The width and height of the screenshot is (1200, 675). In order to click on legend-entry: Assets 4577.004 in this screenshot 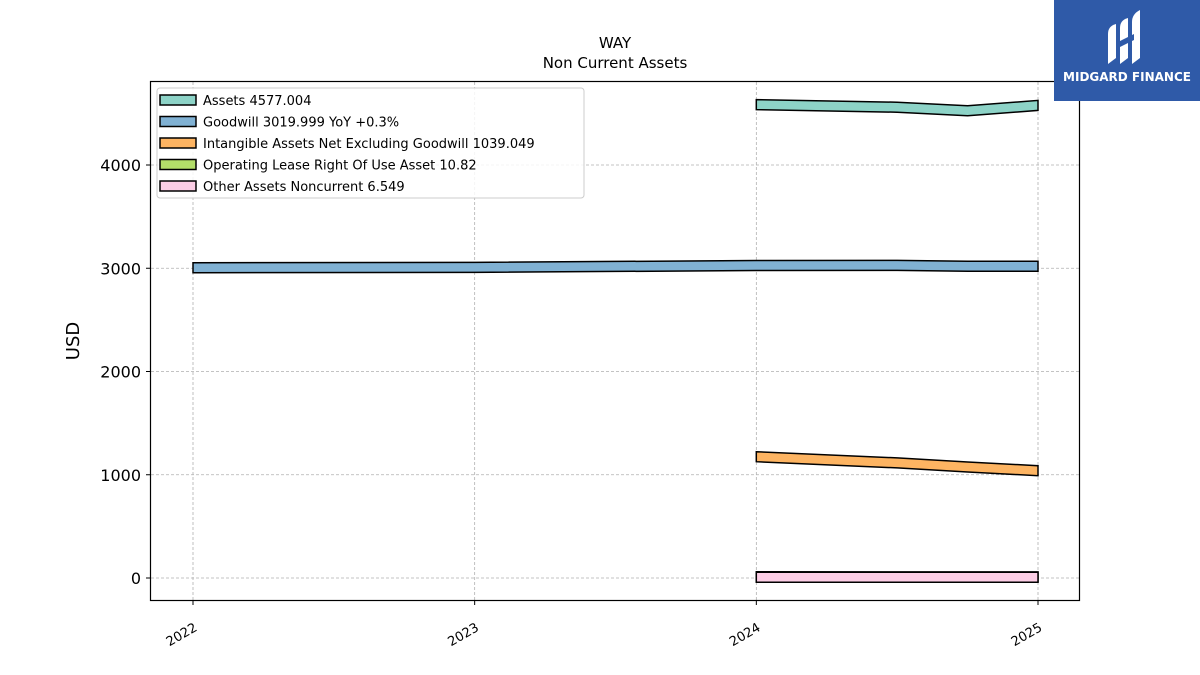, I will do `click(257, 101)`.